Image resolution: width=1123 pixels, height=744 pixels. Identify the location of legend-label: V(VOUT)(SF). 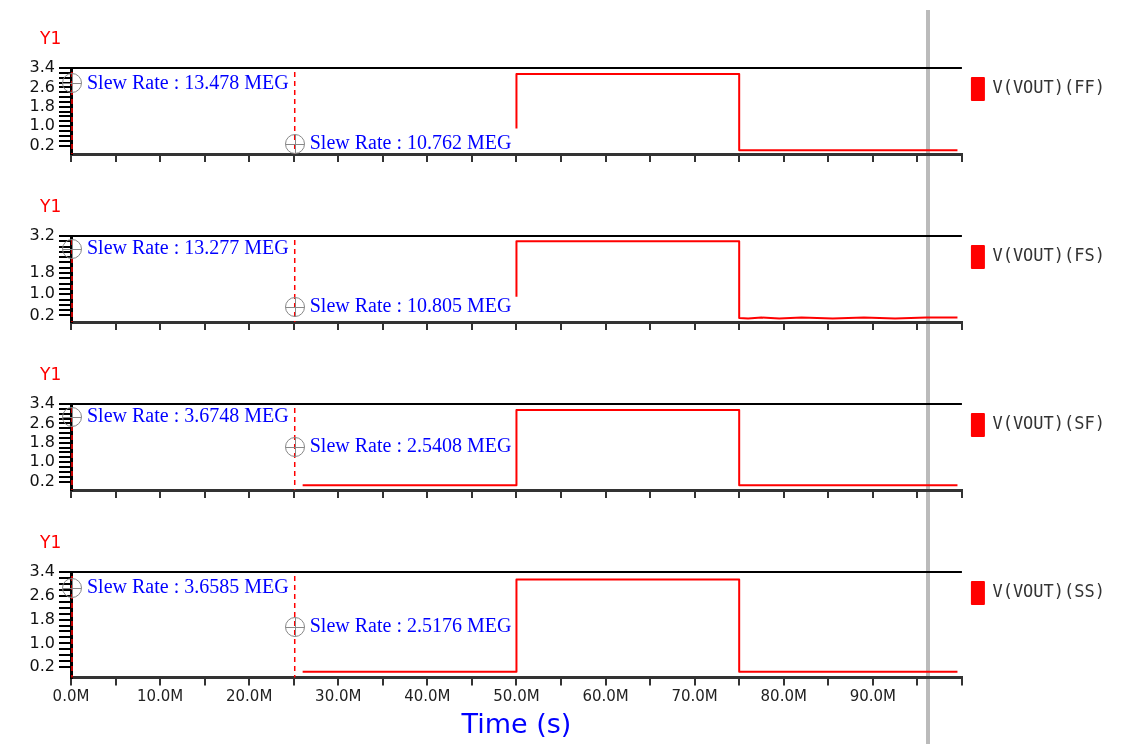
(1049, 423).